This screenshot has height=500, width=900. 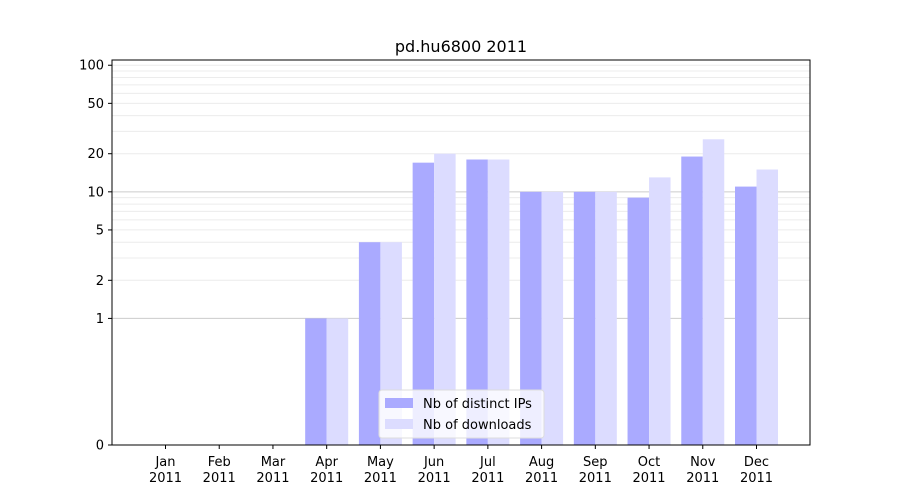 I want to click on x-tick-label: Jan 2011, so click(x=165, y=470).